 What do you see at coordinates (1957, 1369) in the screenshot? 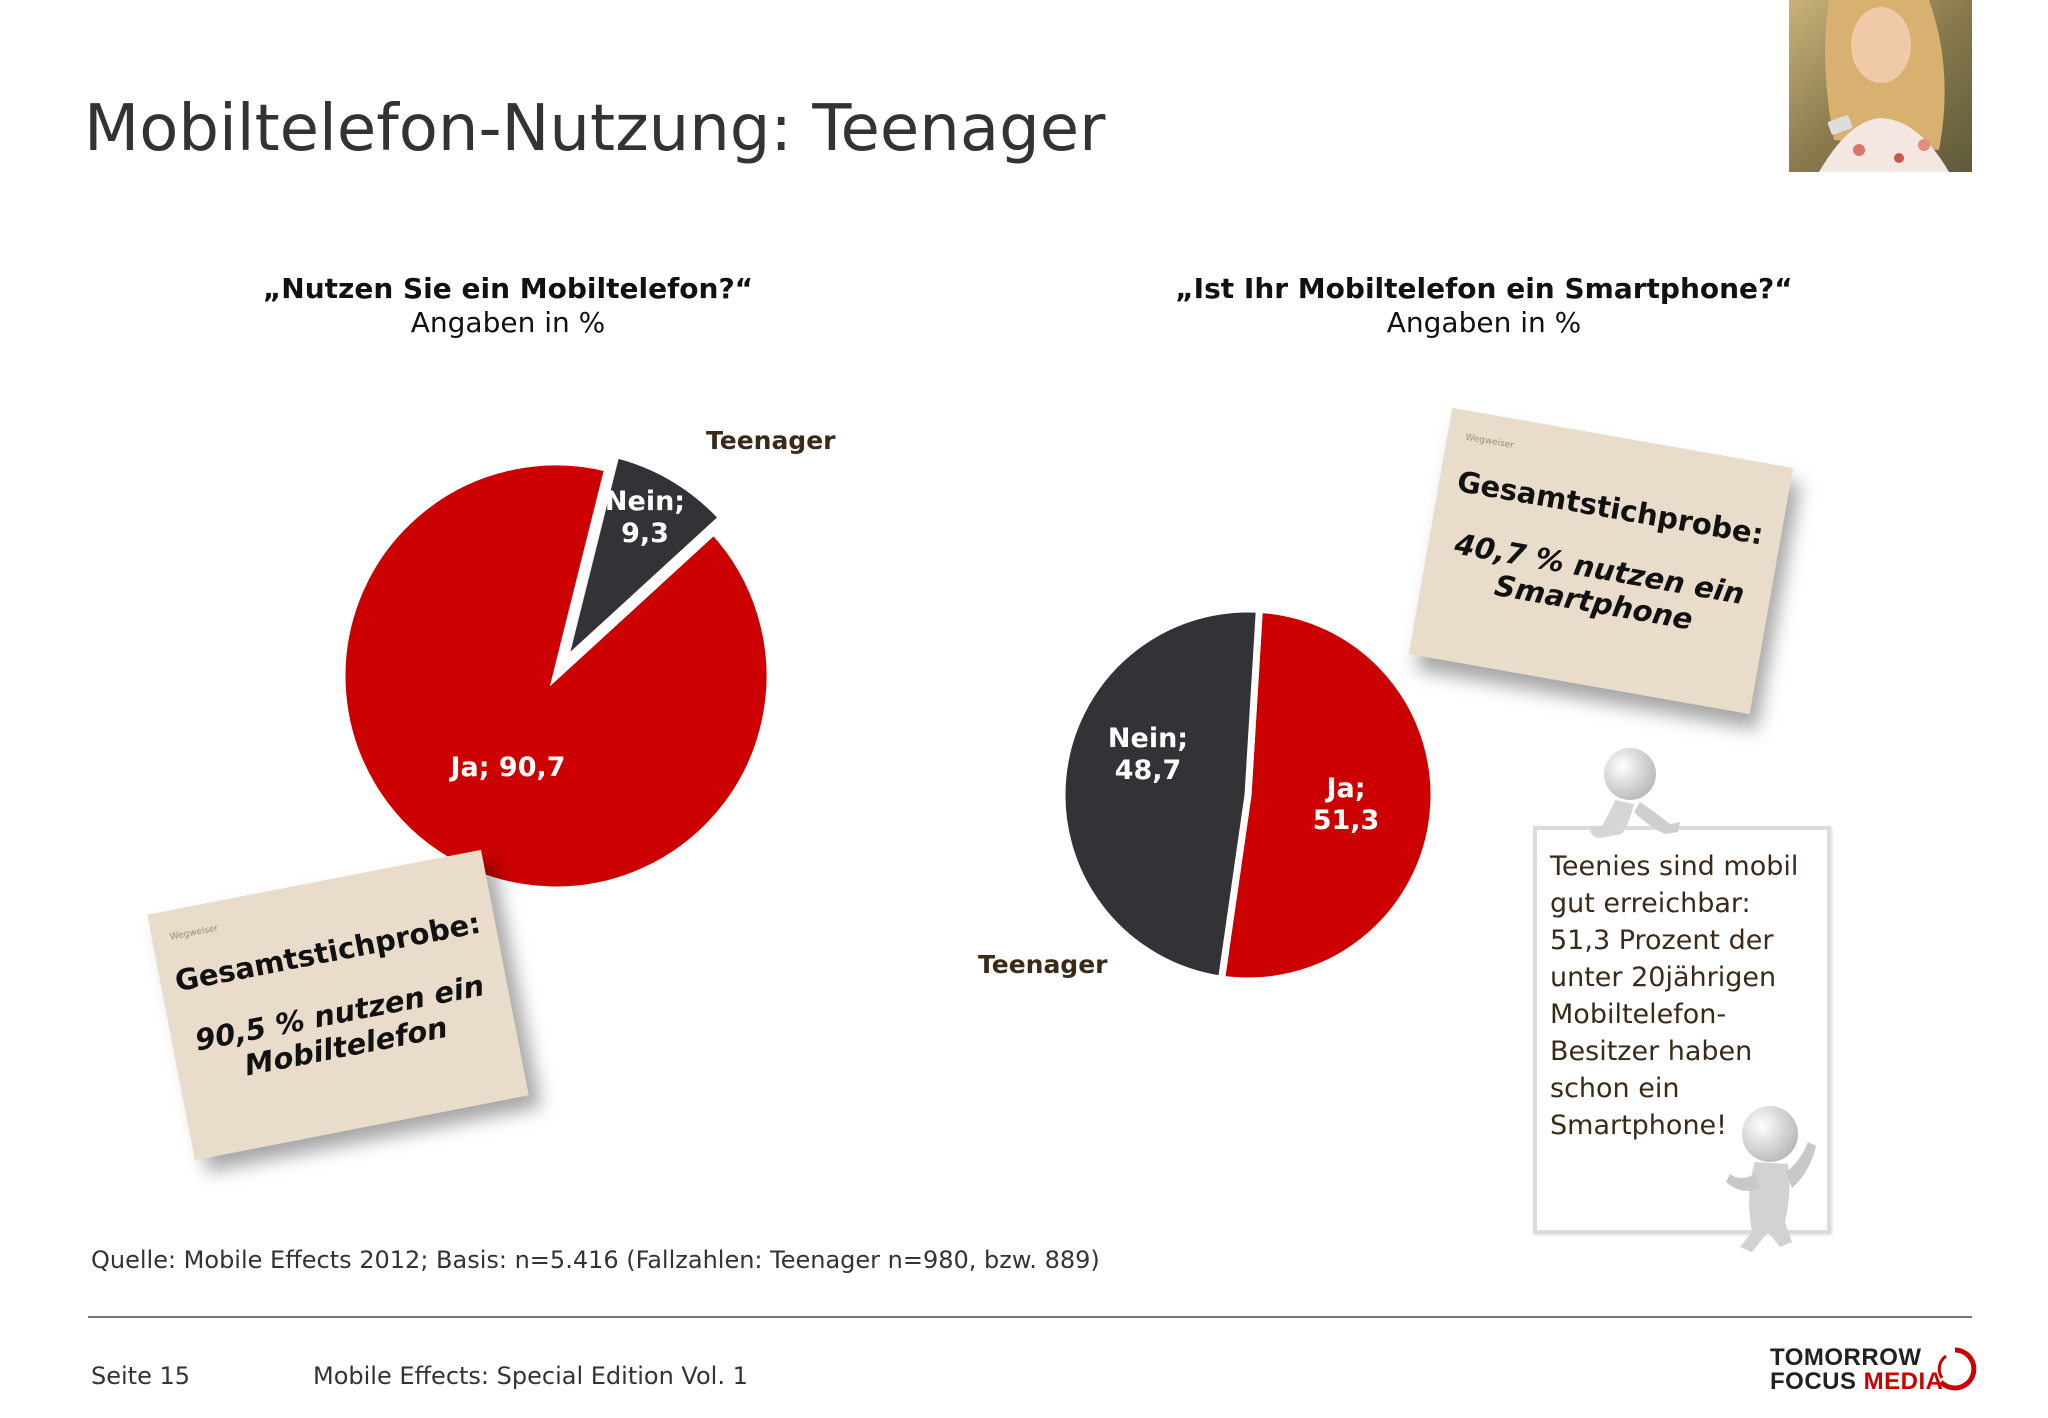
I see `logo-ring-icon` at bounding box center [1957, 1369].